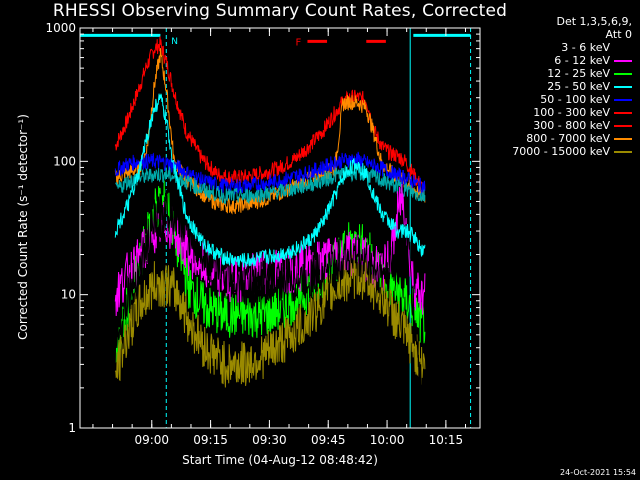 The width and height of the screenshot is (640, 480). Describe the element at coordinates (280, 460) in the screenshot. I see `x-axis-label: Start Time (04-Aug-12 08:48:42)` at that location.